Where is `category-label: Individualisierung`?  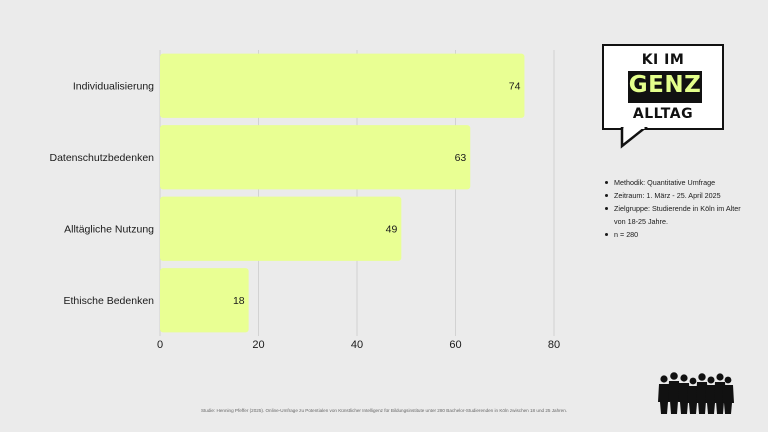
category-label: Individualisierung is located at coordinates (113, 87).